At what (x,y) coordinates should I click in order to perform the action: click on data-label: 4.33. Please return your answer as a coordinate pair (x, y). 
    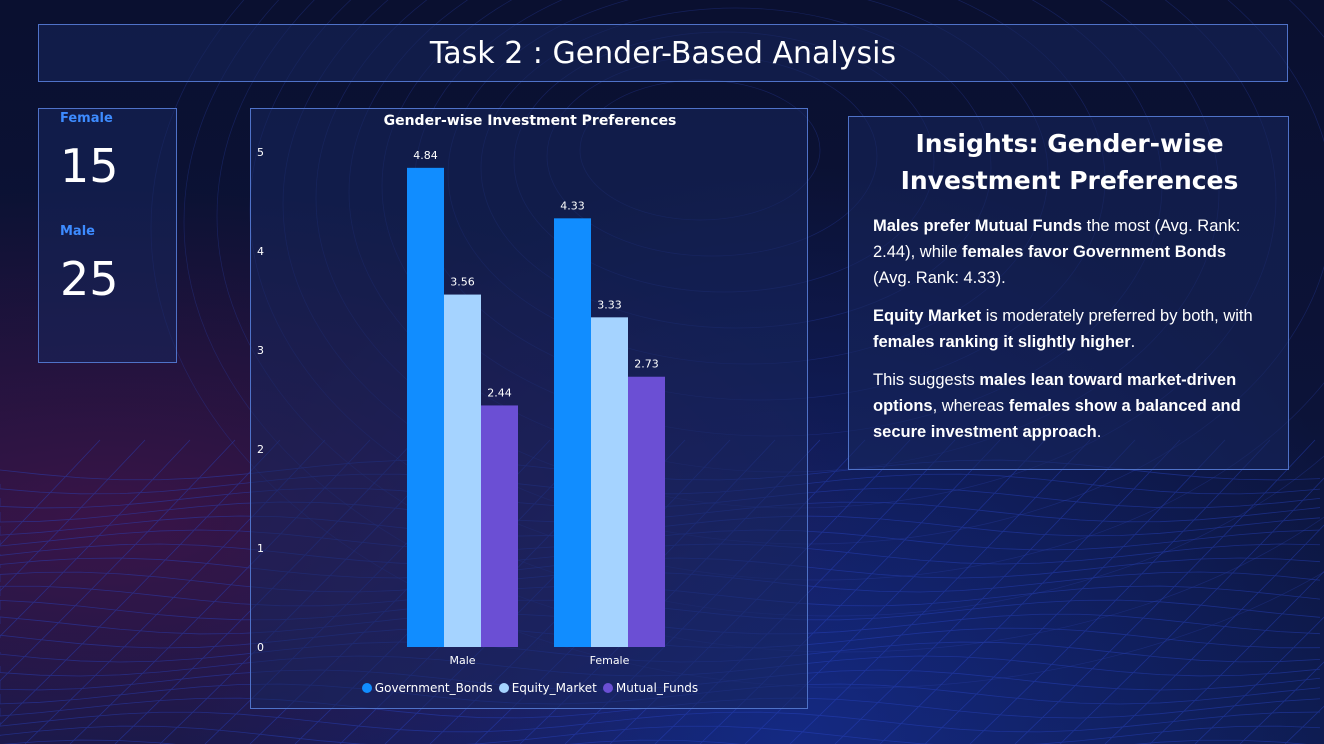
    Looking at the image, I should click on (572, 205).